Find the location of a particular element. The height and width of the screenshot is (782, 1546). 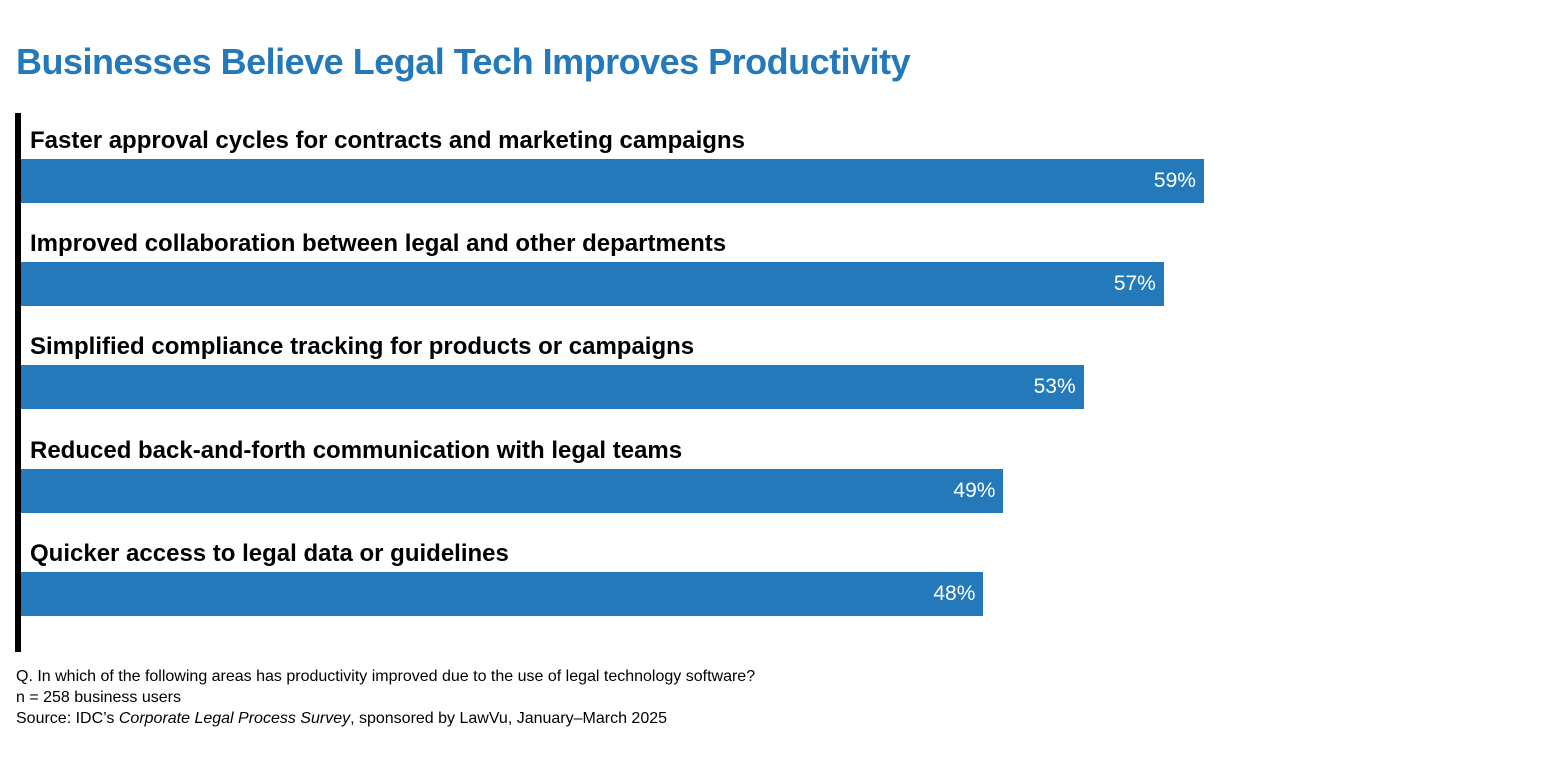

bar-value-label: 59% is located at coordinates (1174, 180).